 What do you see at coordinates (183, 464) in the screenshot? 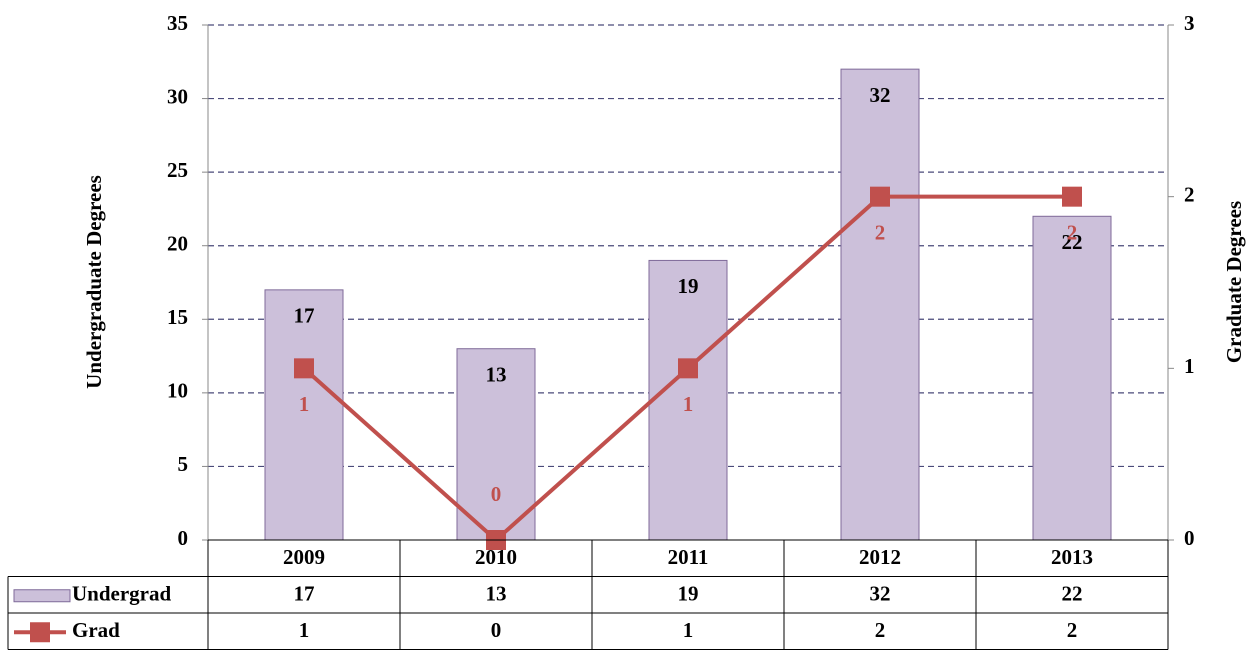
I see `y-tick-label: 5` at bounding box center [183, 464].